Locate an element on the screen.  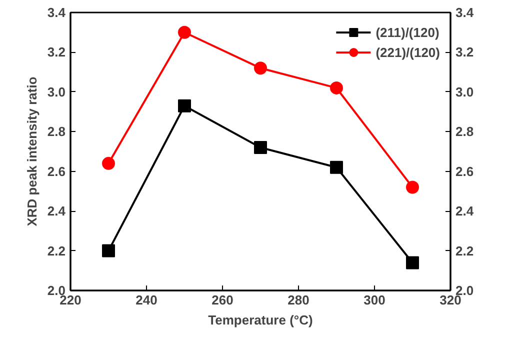
y2-tick-label: 3.2 is located at coordinates (465, 52).